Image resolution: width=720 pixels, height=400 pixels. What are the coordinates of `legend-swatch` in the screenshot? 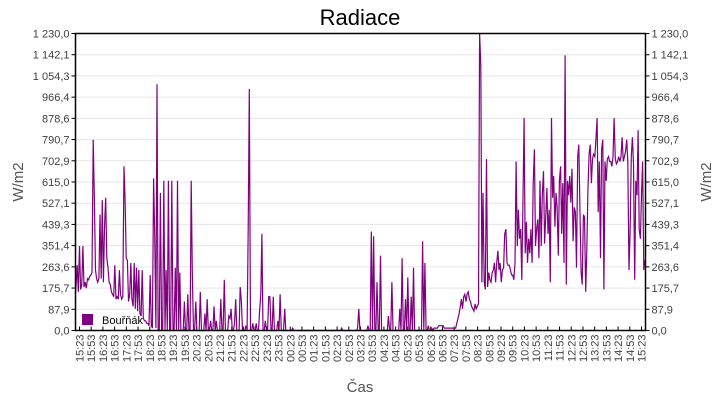 It's located at (87, 319).